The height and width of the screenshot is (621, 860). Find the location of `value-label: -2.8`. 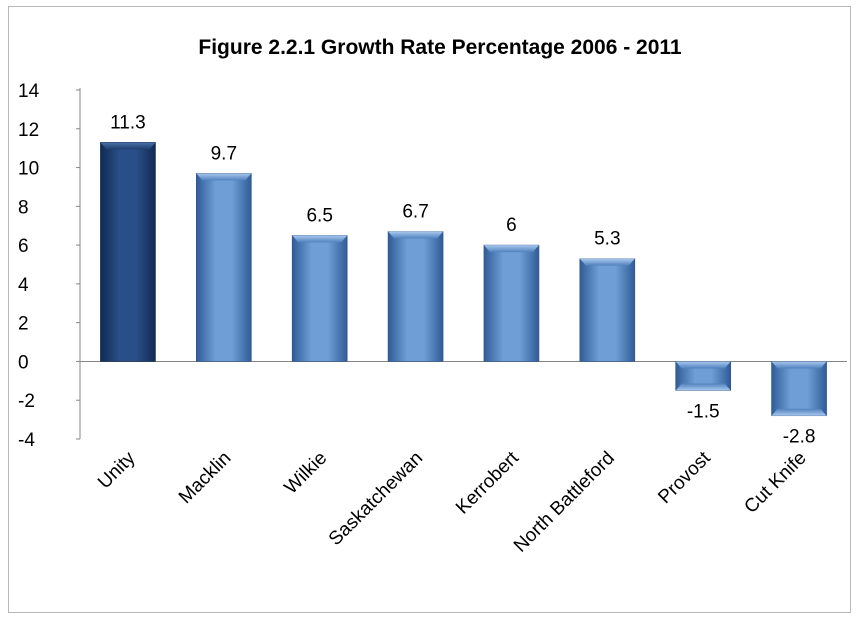

value-label: -2.8 is located at coordinates (799, 437).